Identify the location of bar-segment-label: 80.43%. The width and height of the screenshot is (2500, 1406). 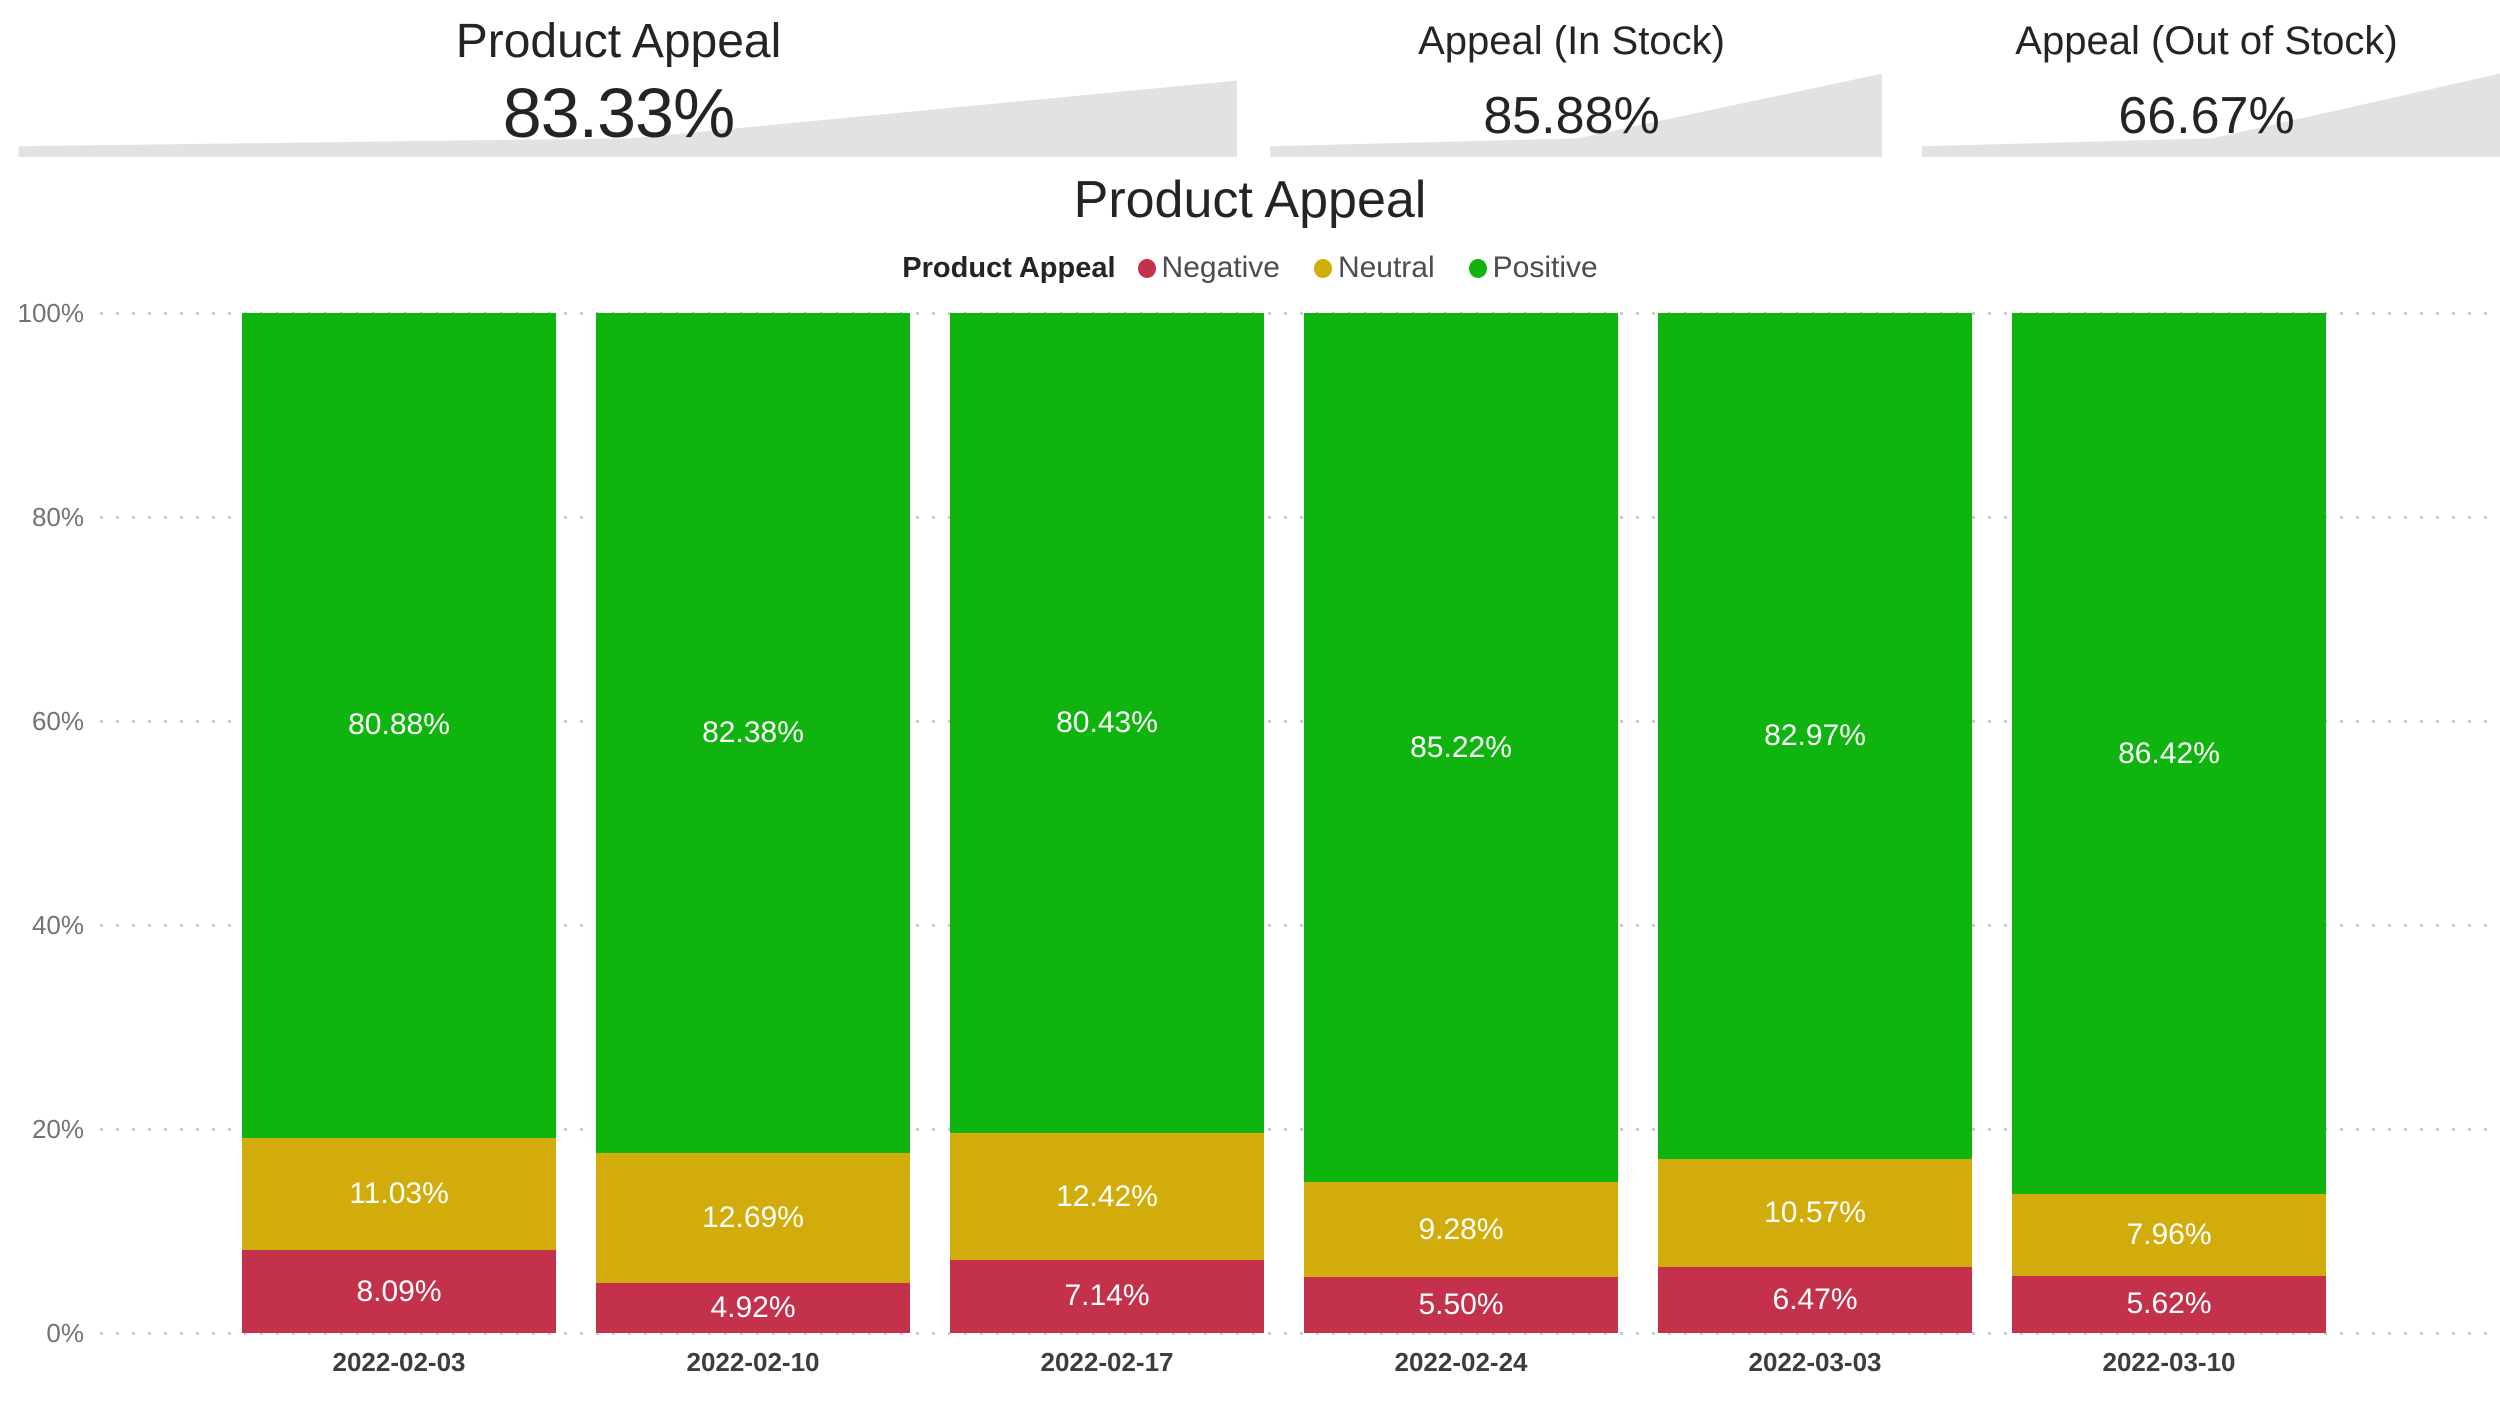
(1107, 723).